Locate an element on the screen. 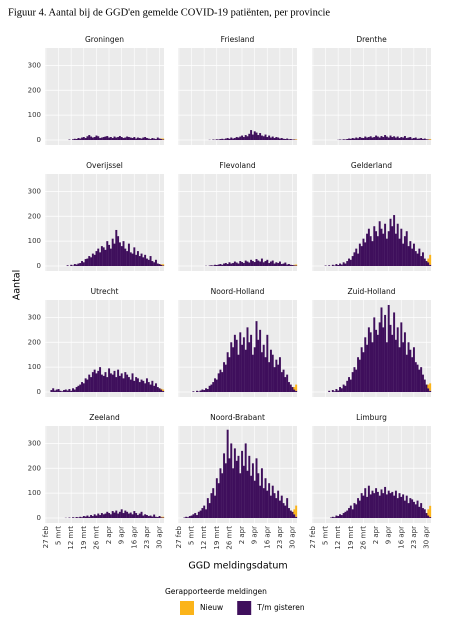 Image resolution: width=452 pixels, height=624 pixels. x-tick-label: 9 apr is located at coordinates (255, 535).